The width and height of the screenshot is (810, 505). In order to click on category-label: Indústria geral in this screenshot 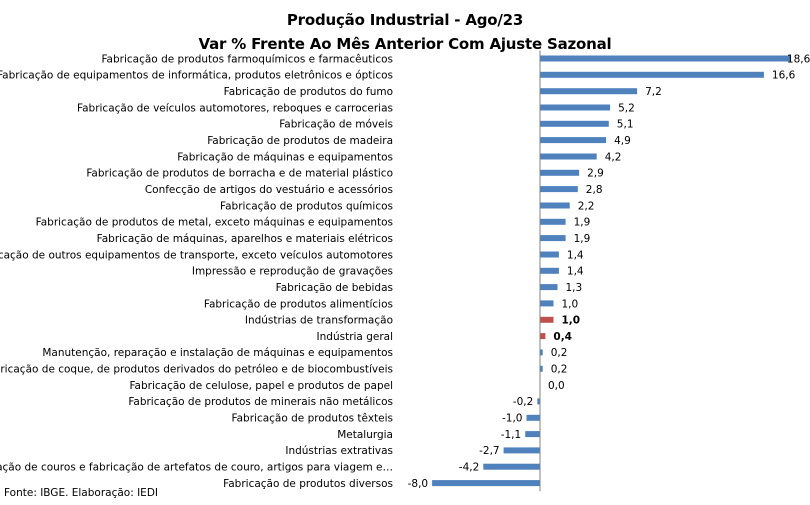, I will do `click(355, 337)`.